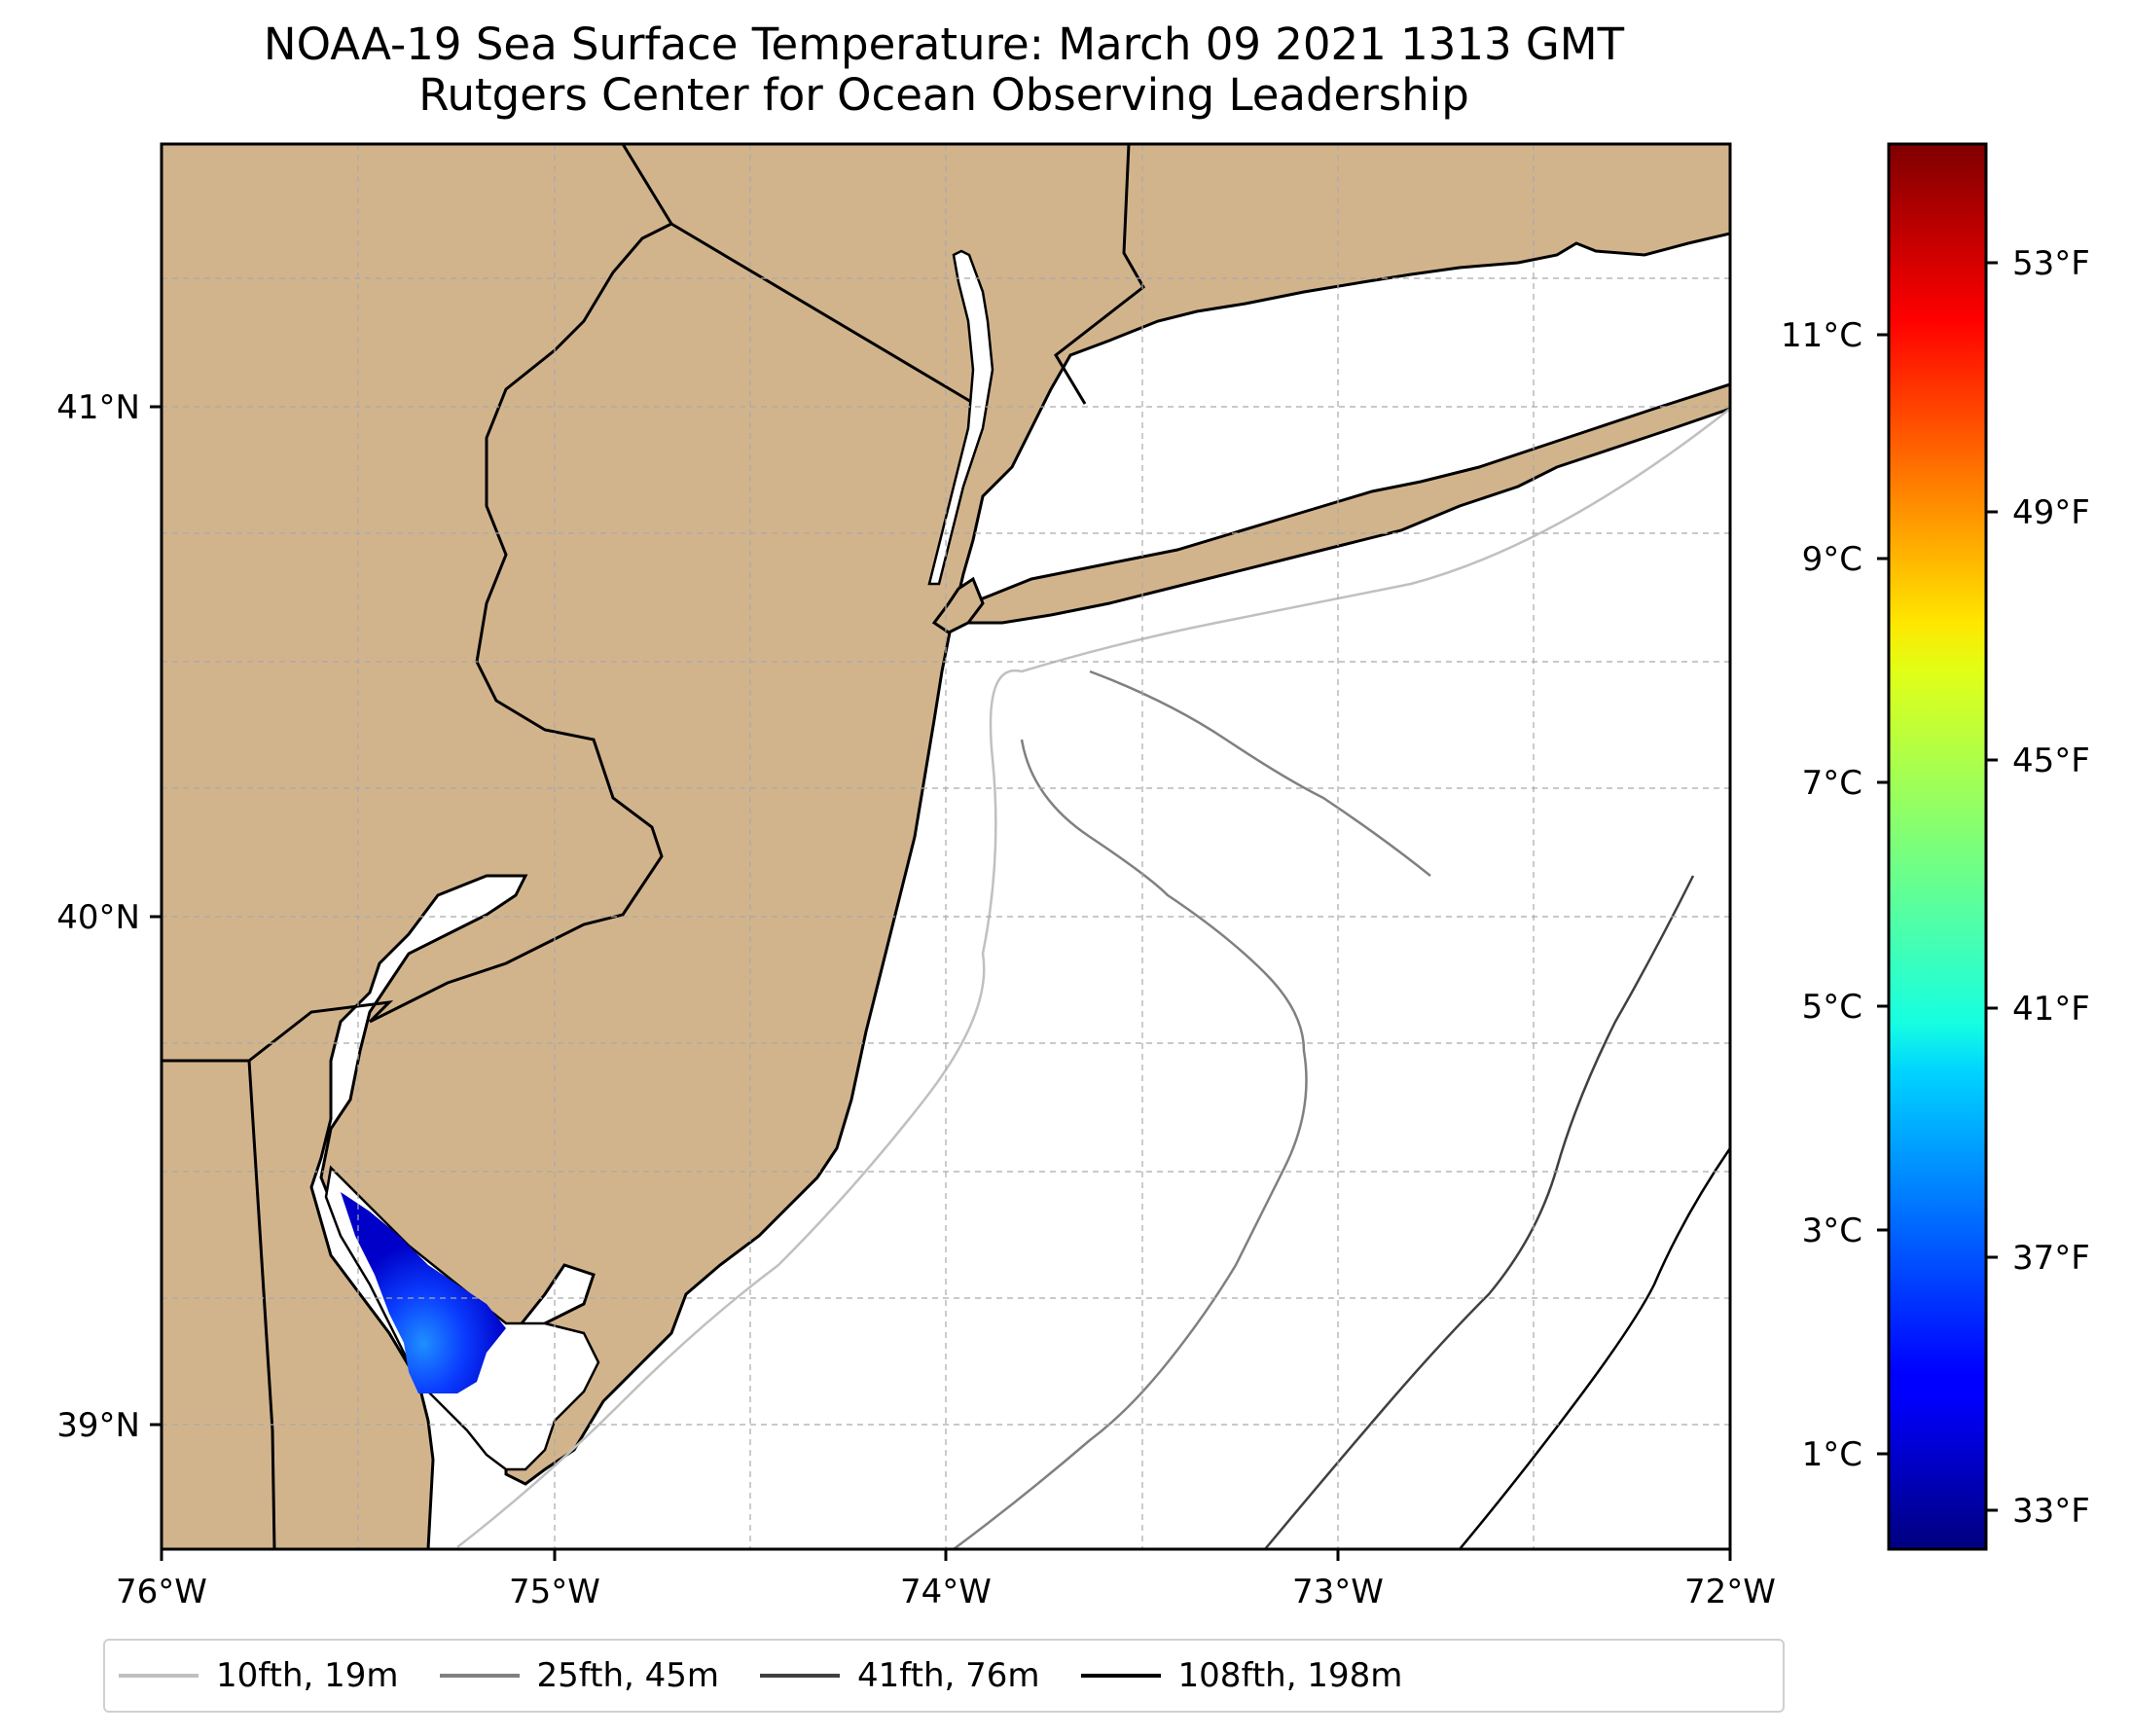 The width and height of the screenshot is (2132, 1736). Describe the element at coordinates (1099, 275) in the screenshot. I see `state-border-ny-ct` at that location.